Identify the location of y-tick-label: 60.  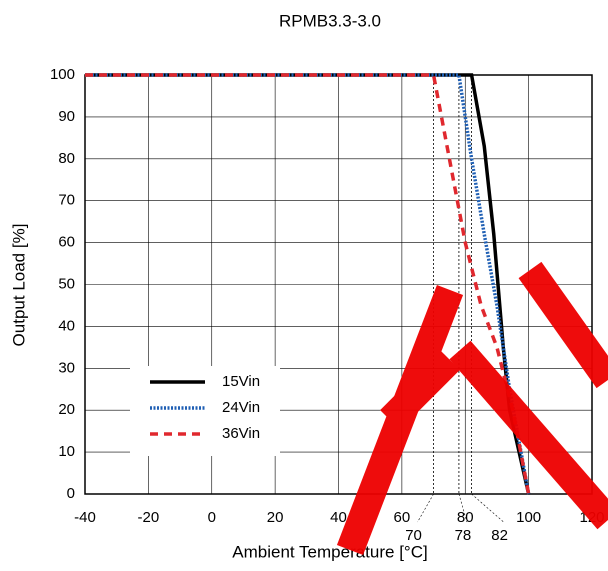
(66, 242).